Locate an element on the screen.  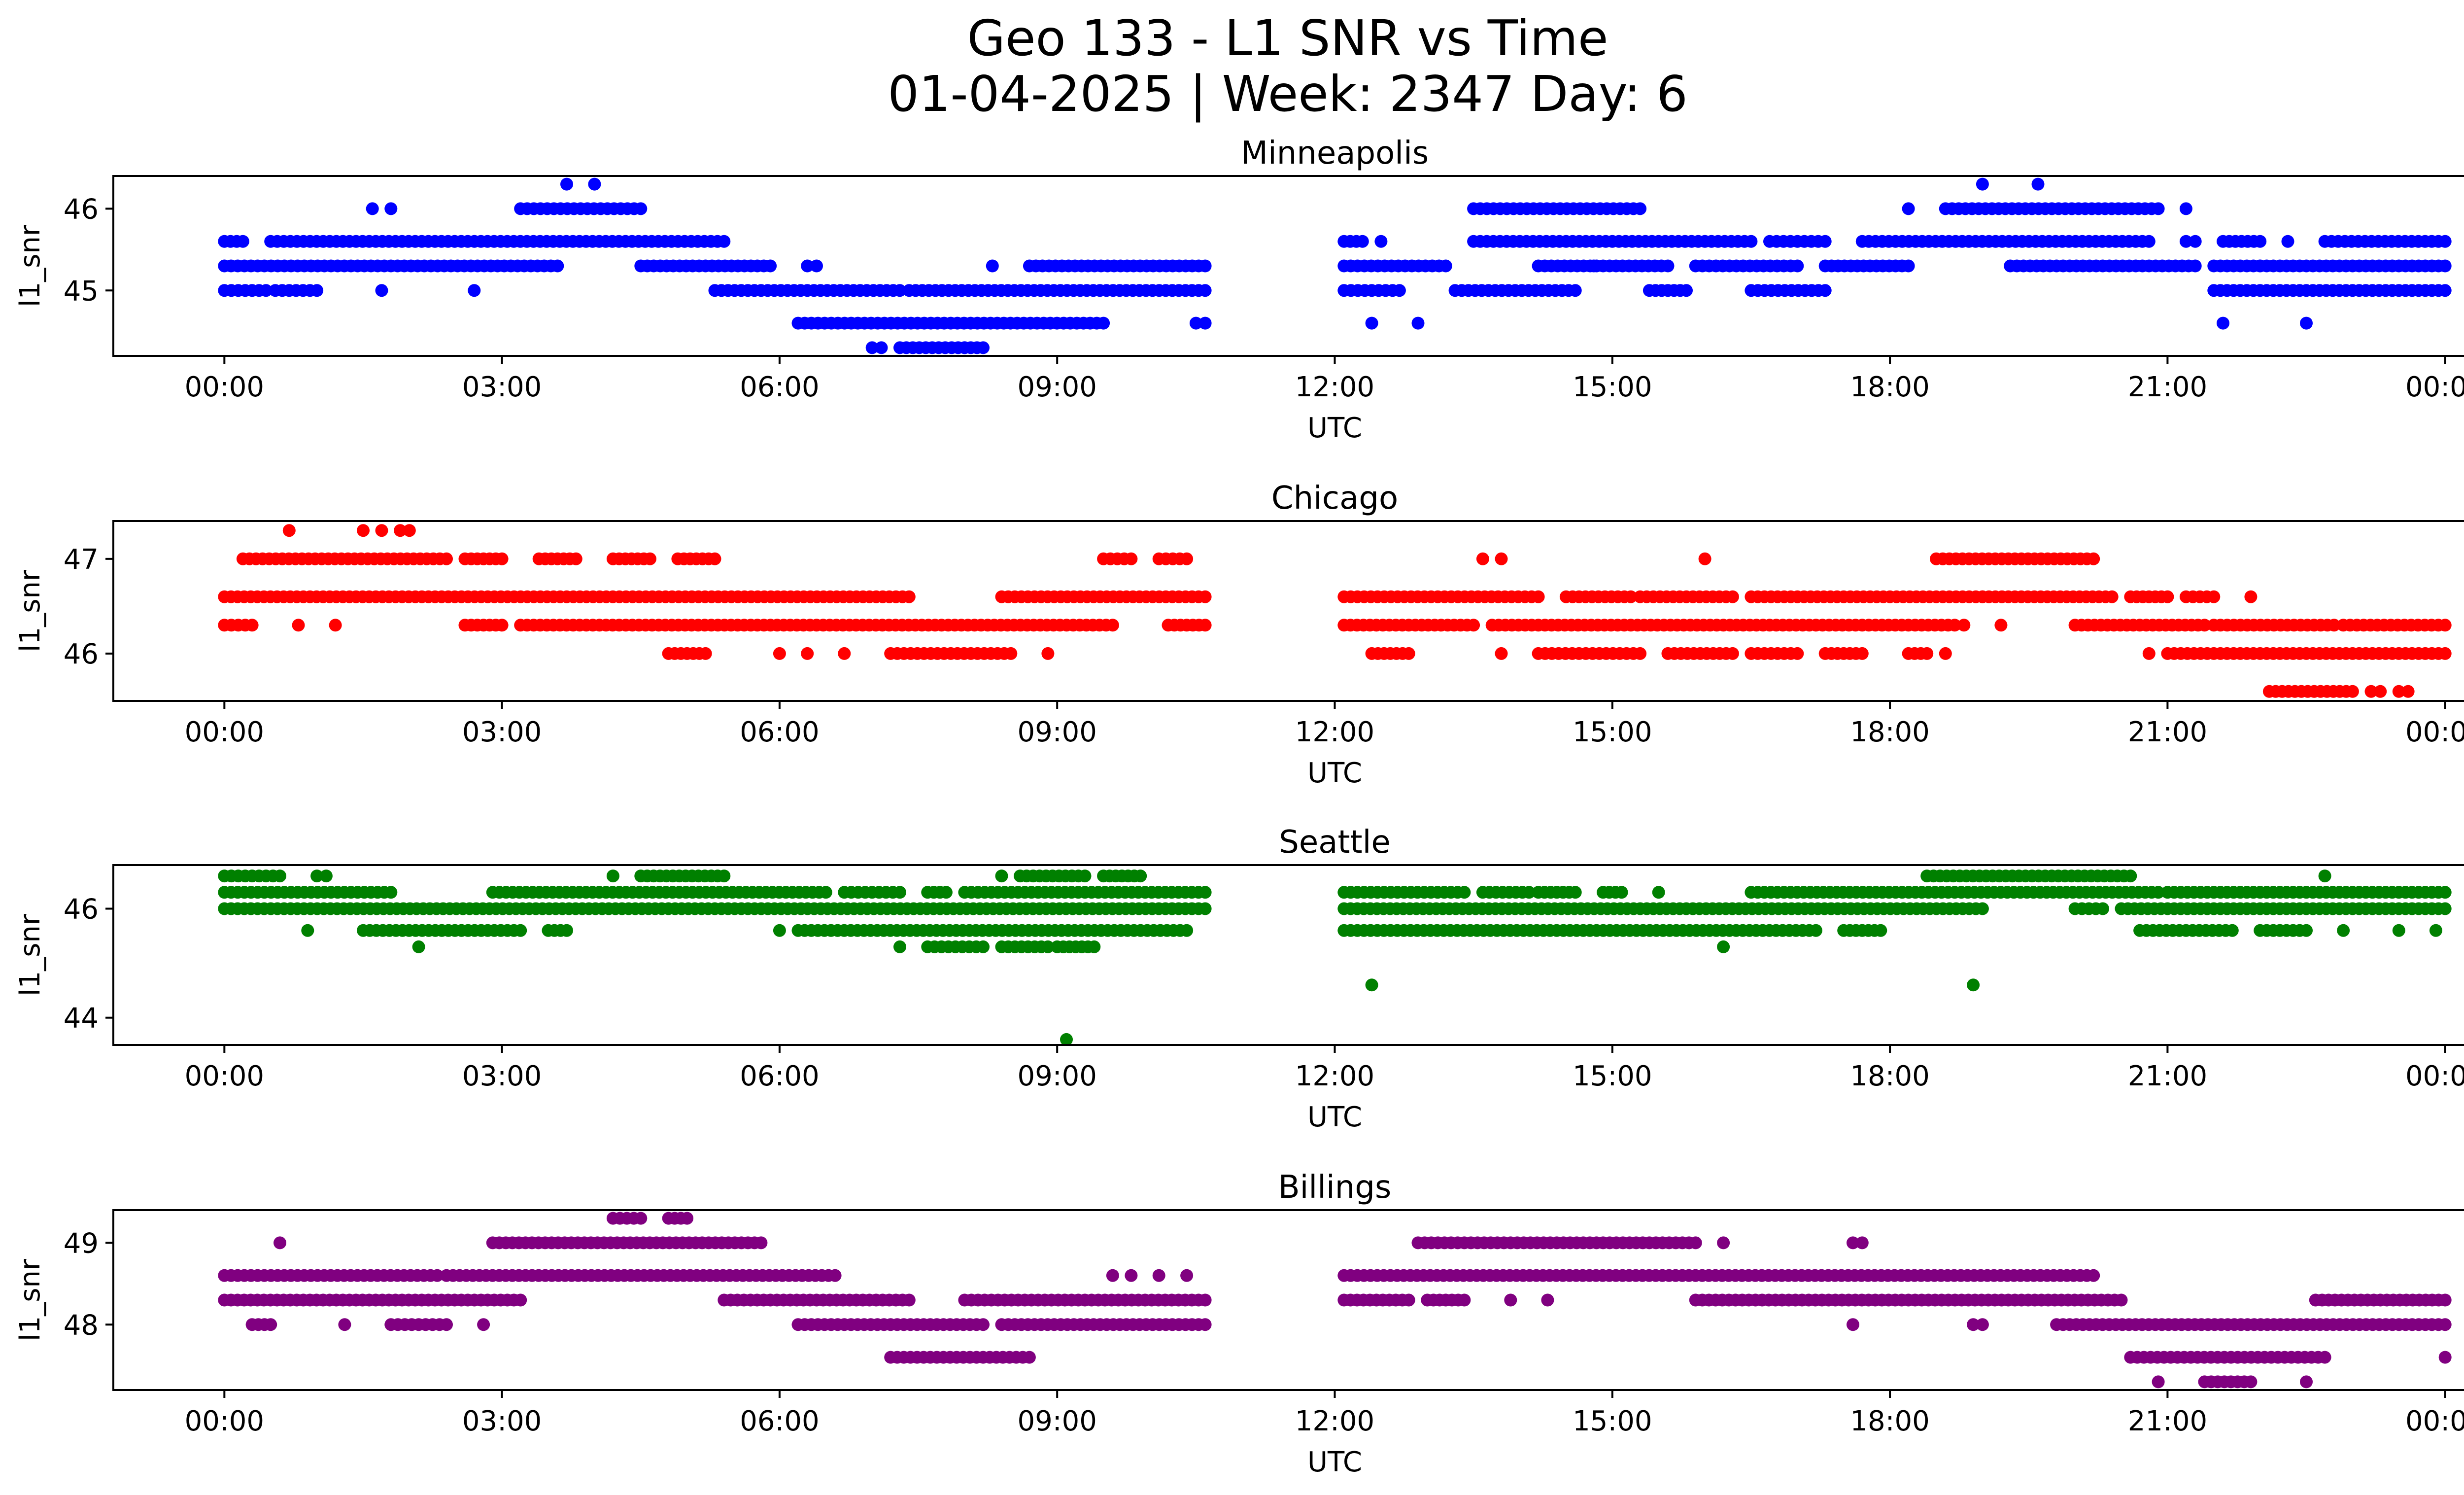
y-tick-label: 47 is located at coordinates (81, 560).